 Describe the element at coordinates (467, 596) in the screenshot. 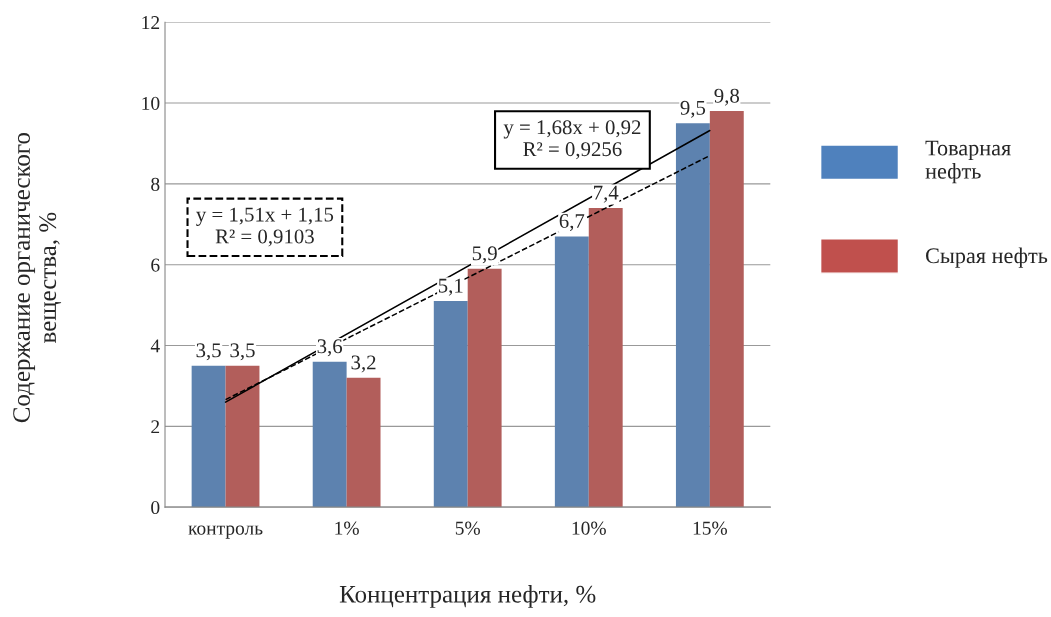

I see `x-axis-title: Концентрация нефти, %` at that location.